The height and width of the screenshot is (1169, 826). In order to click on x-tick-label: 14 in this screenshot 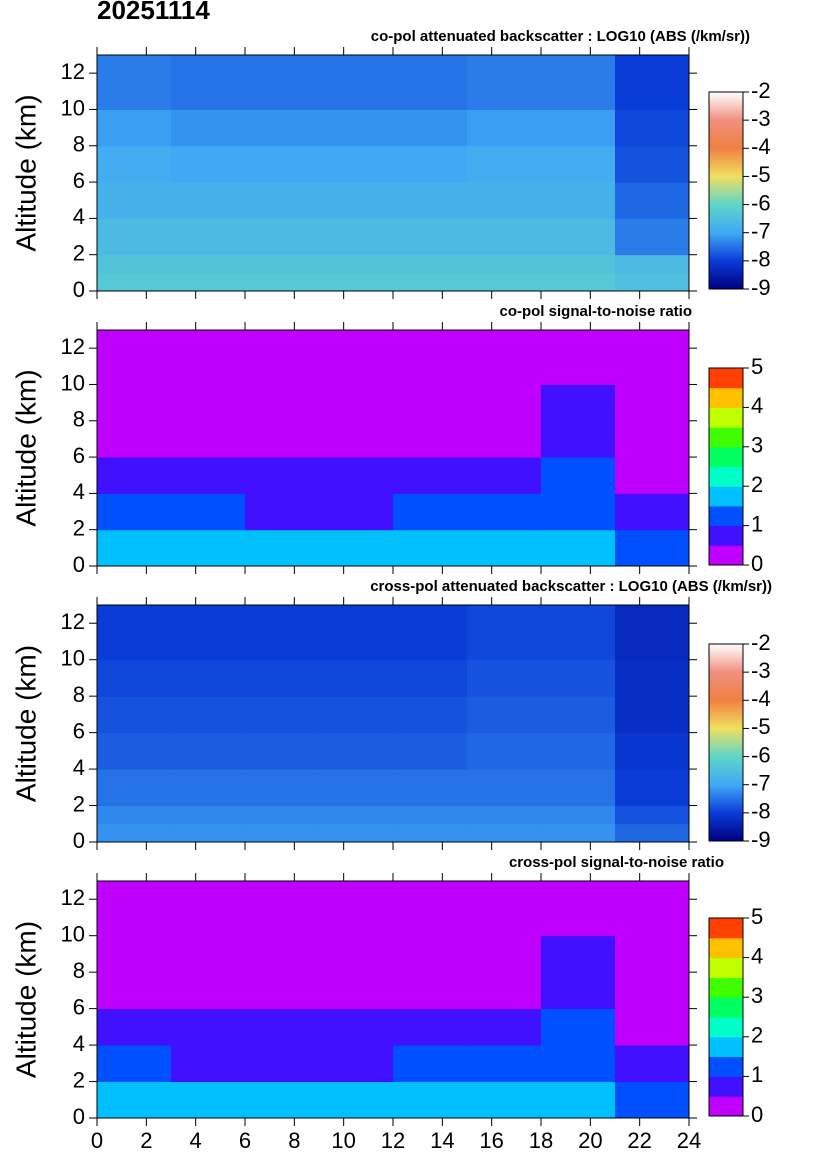, I will do `click(442, 1140)`.